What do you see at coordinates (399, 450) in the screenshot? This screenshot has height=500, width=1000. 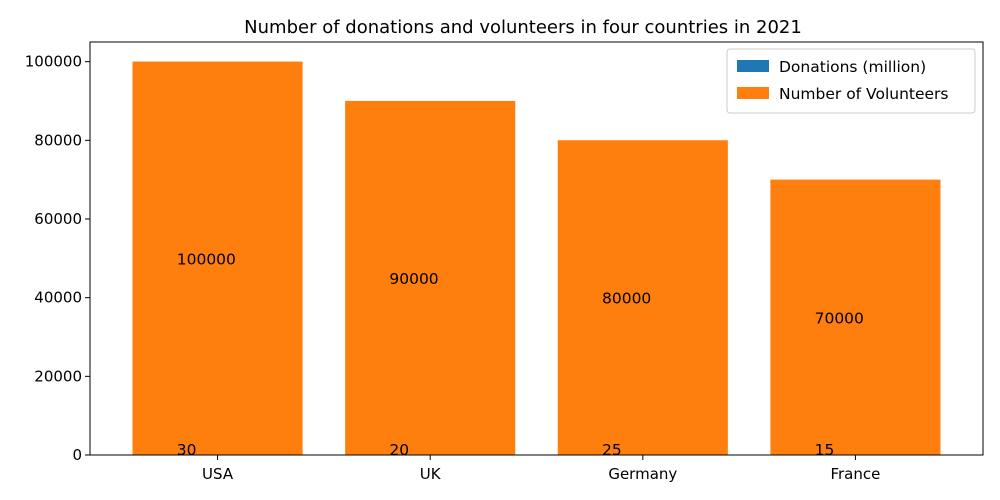 I see `data-label-donations-uk: 20` at bounding box center [399, 450].